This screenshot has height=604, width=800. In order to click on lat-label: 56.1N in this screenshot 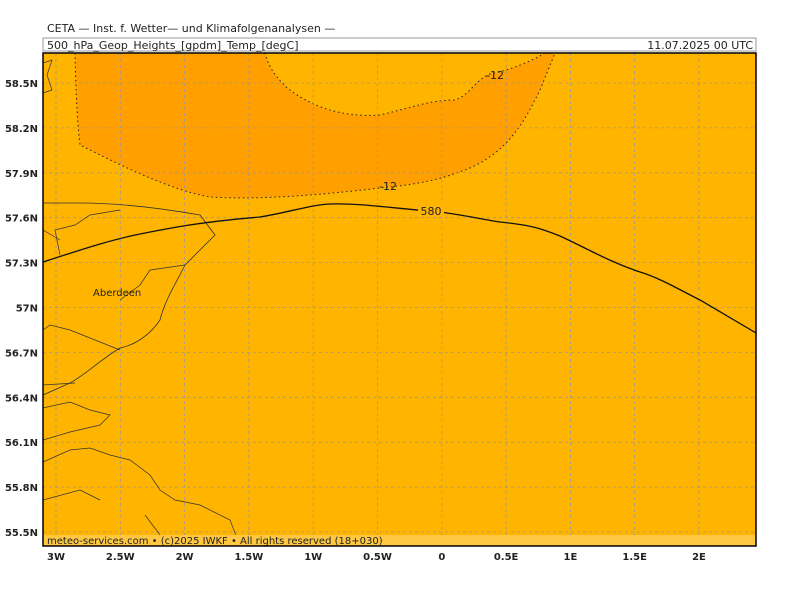, I will do `click(21, 443)`.